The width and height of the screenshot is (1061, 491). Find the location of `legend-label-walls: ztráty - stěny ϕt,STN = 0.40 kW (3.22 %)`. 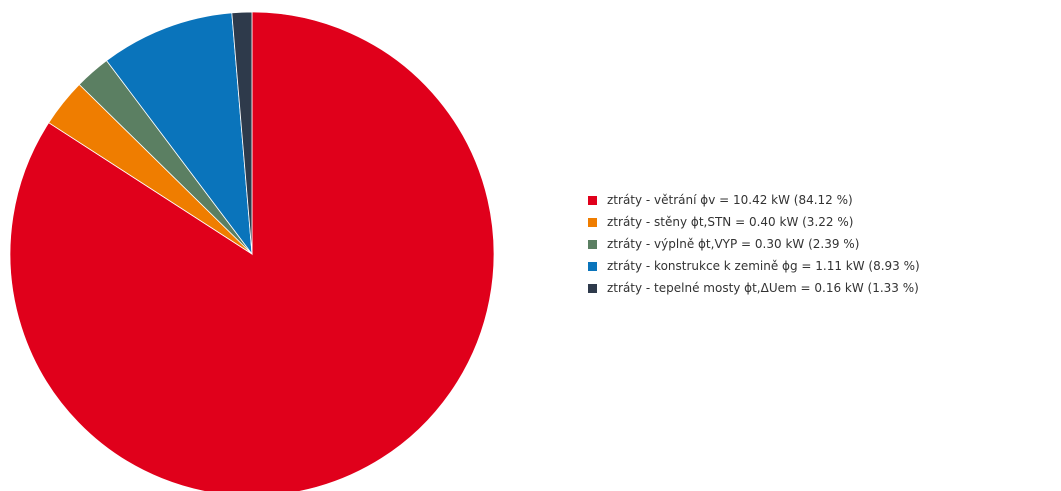

legend-label-walls: ztráty - stěny ϕt,STN = 0.40 kW (3.22 %) is located at coordinates (730, 222).